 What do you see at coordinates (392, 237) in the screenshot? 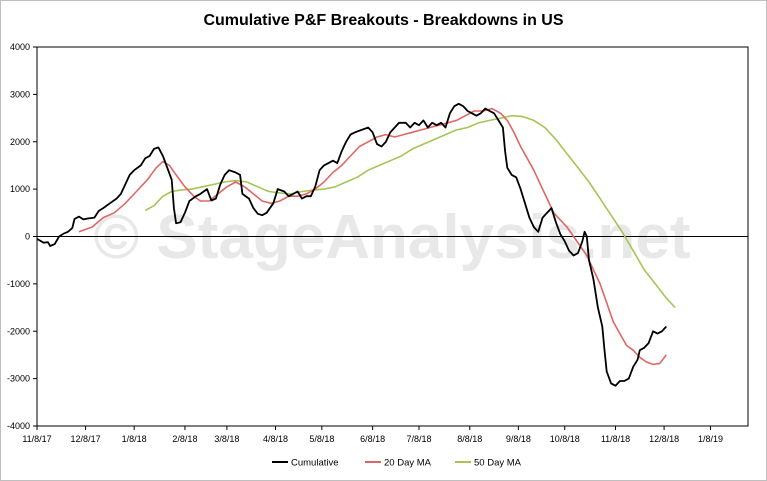
I see `watermark-text: © StageAnalysis.net` at bounding box center [392, 237].